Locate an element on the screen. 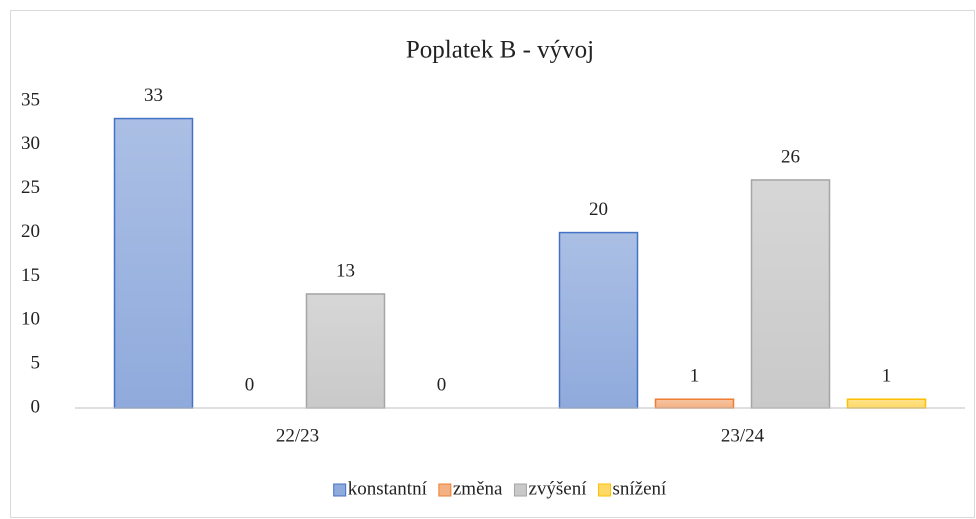 The image size is (976, 519). y-tick-label: 5 is located at coordinates (36, 363).